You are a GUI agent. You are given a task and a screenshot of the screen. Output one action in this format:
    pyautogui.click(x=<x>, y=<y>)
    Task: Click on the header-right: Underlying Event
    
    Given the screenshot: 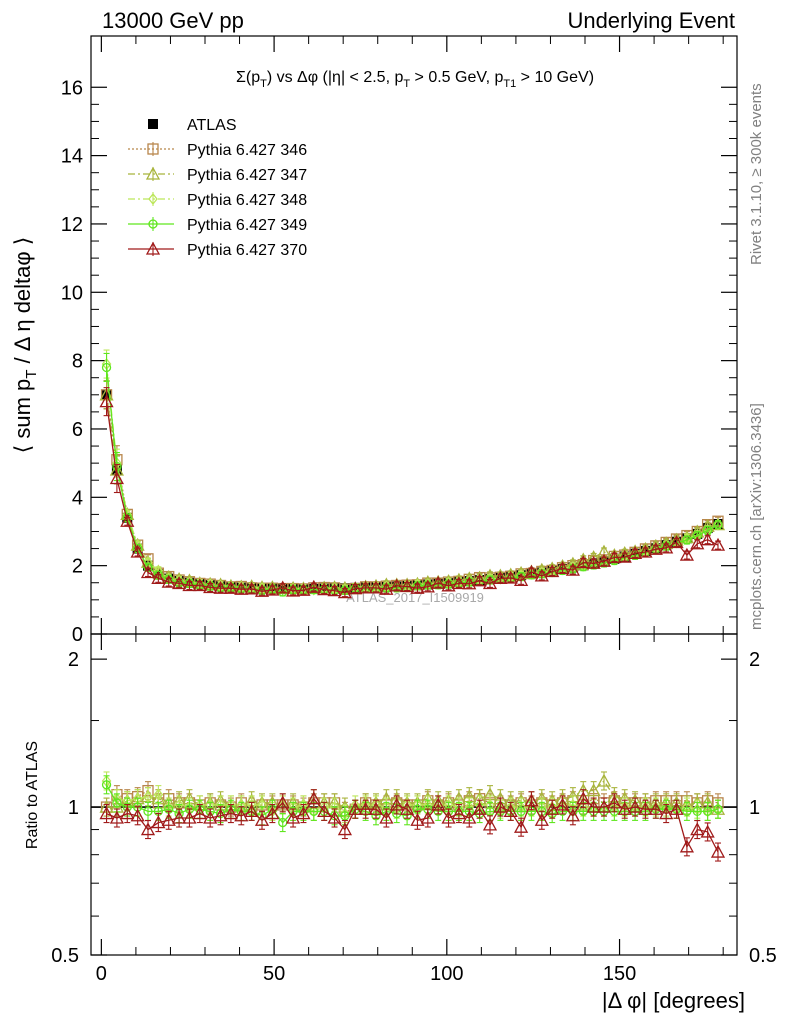 What is the action you would take?
    pyautogui.click(x=651, y=20)
    